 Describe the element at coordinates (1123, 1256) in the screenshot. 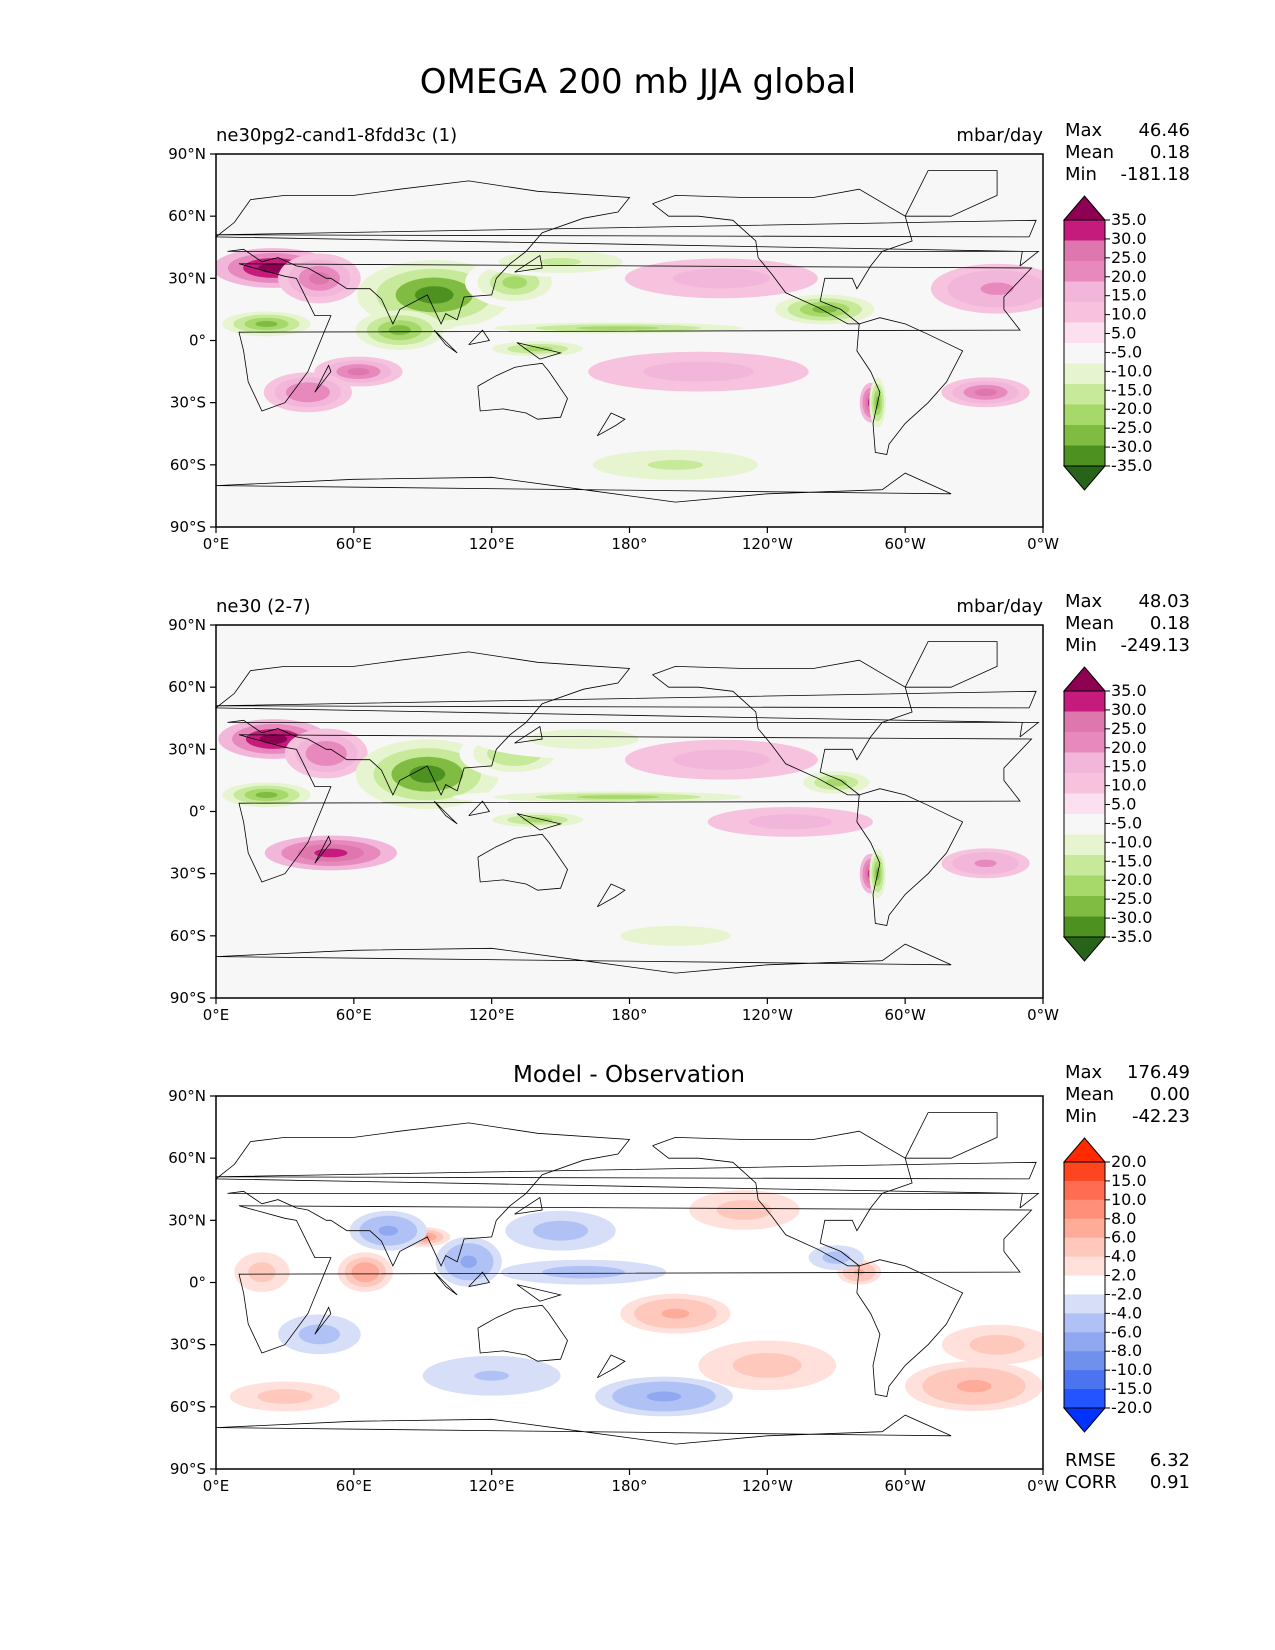

I see `colorbar-tick-label: 4.0` at that location.